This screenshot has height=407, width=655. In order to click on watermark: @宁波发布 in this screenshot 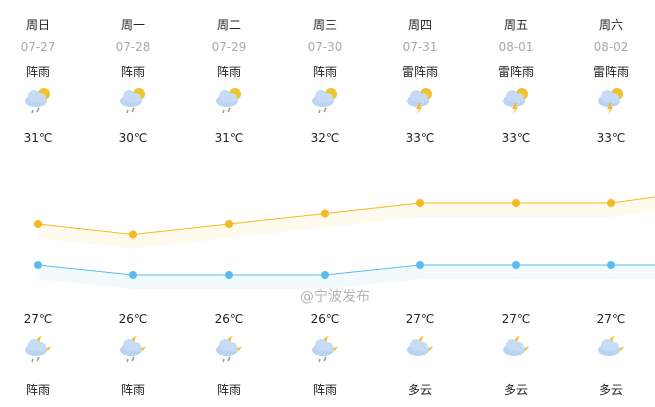, I will do `click(335, 297)`.